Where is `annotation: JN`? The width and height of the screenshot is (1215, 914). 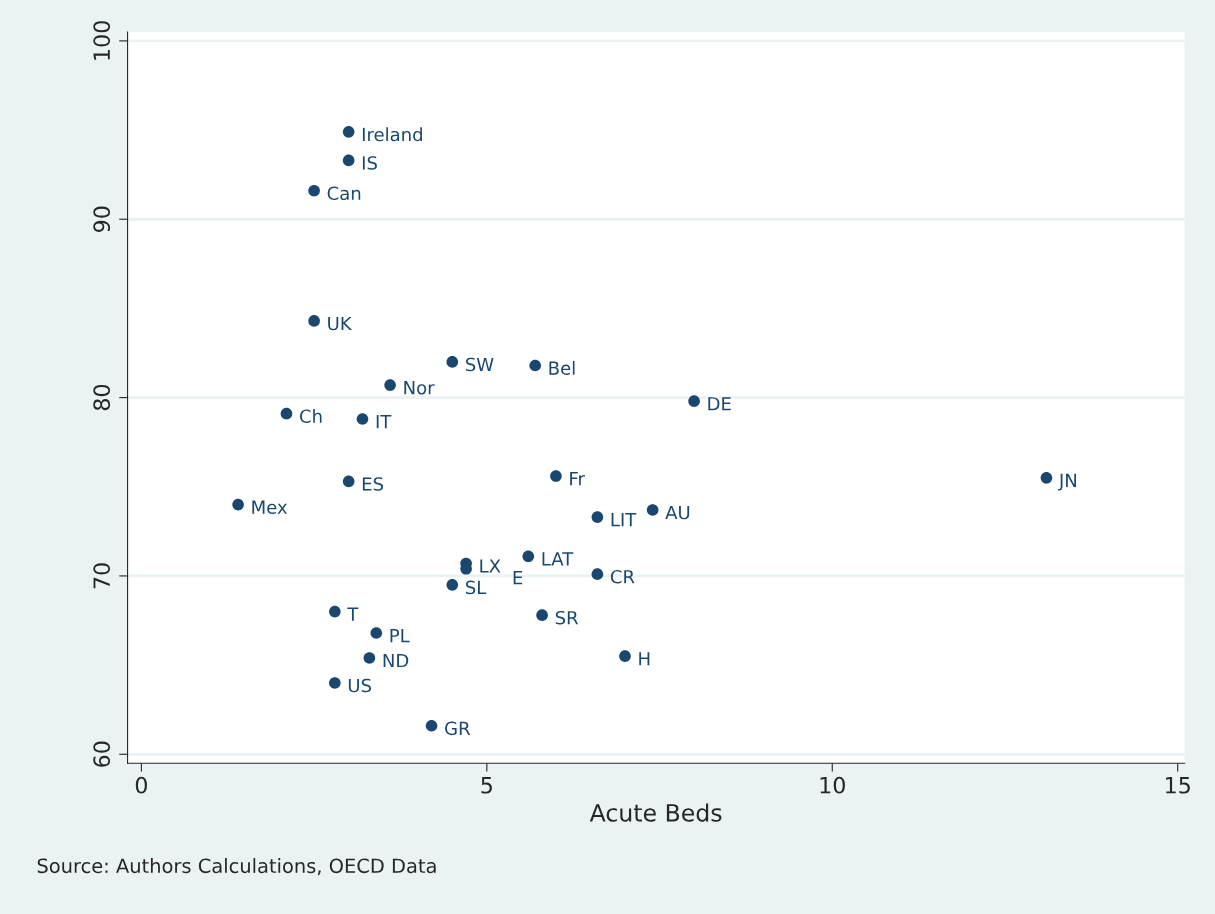
annotation: JN is located at coordinates (1067, 482).